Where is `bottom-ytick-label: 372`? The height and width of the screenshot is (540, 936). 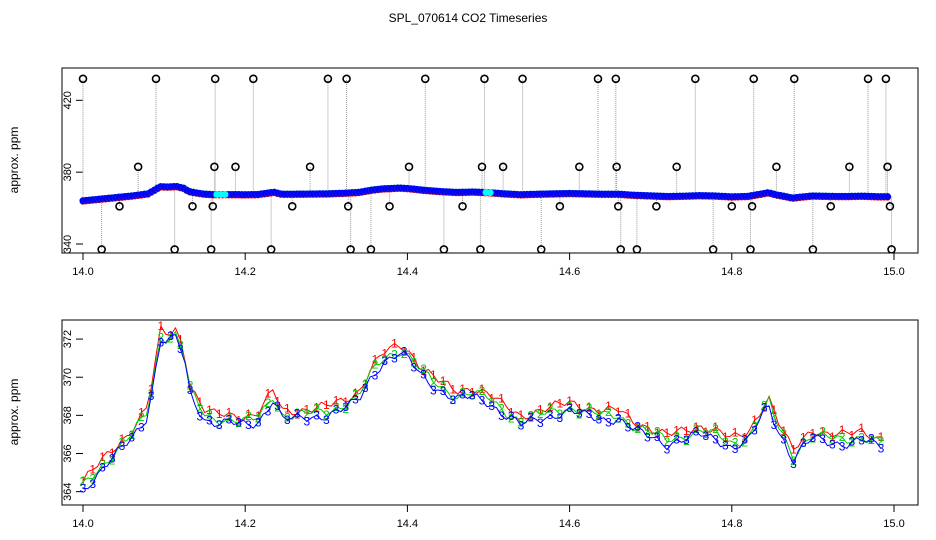 bottom-ytick-label: 372 is located at coordinates (68, 339).